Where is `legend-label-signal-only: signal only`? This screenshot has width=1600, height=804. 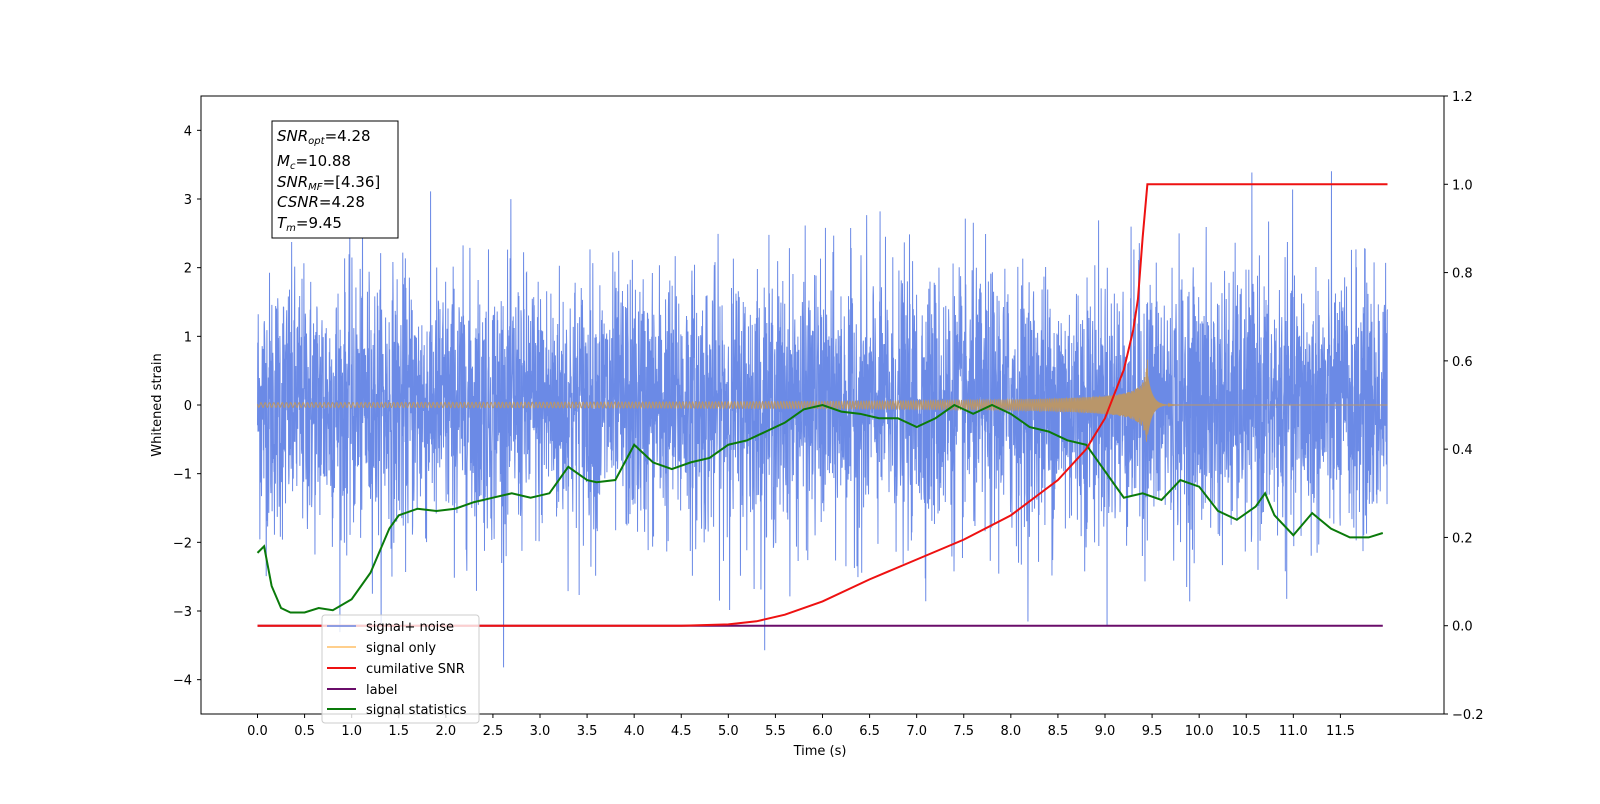
legend-label-signal-only: signal only is located at coordinates (401, 648).